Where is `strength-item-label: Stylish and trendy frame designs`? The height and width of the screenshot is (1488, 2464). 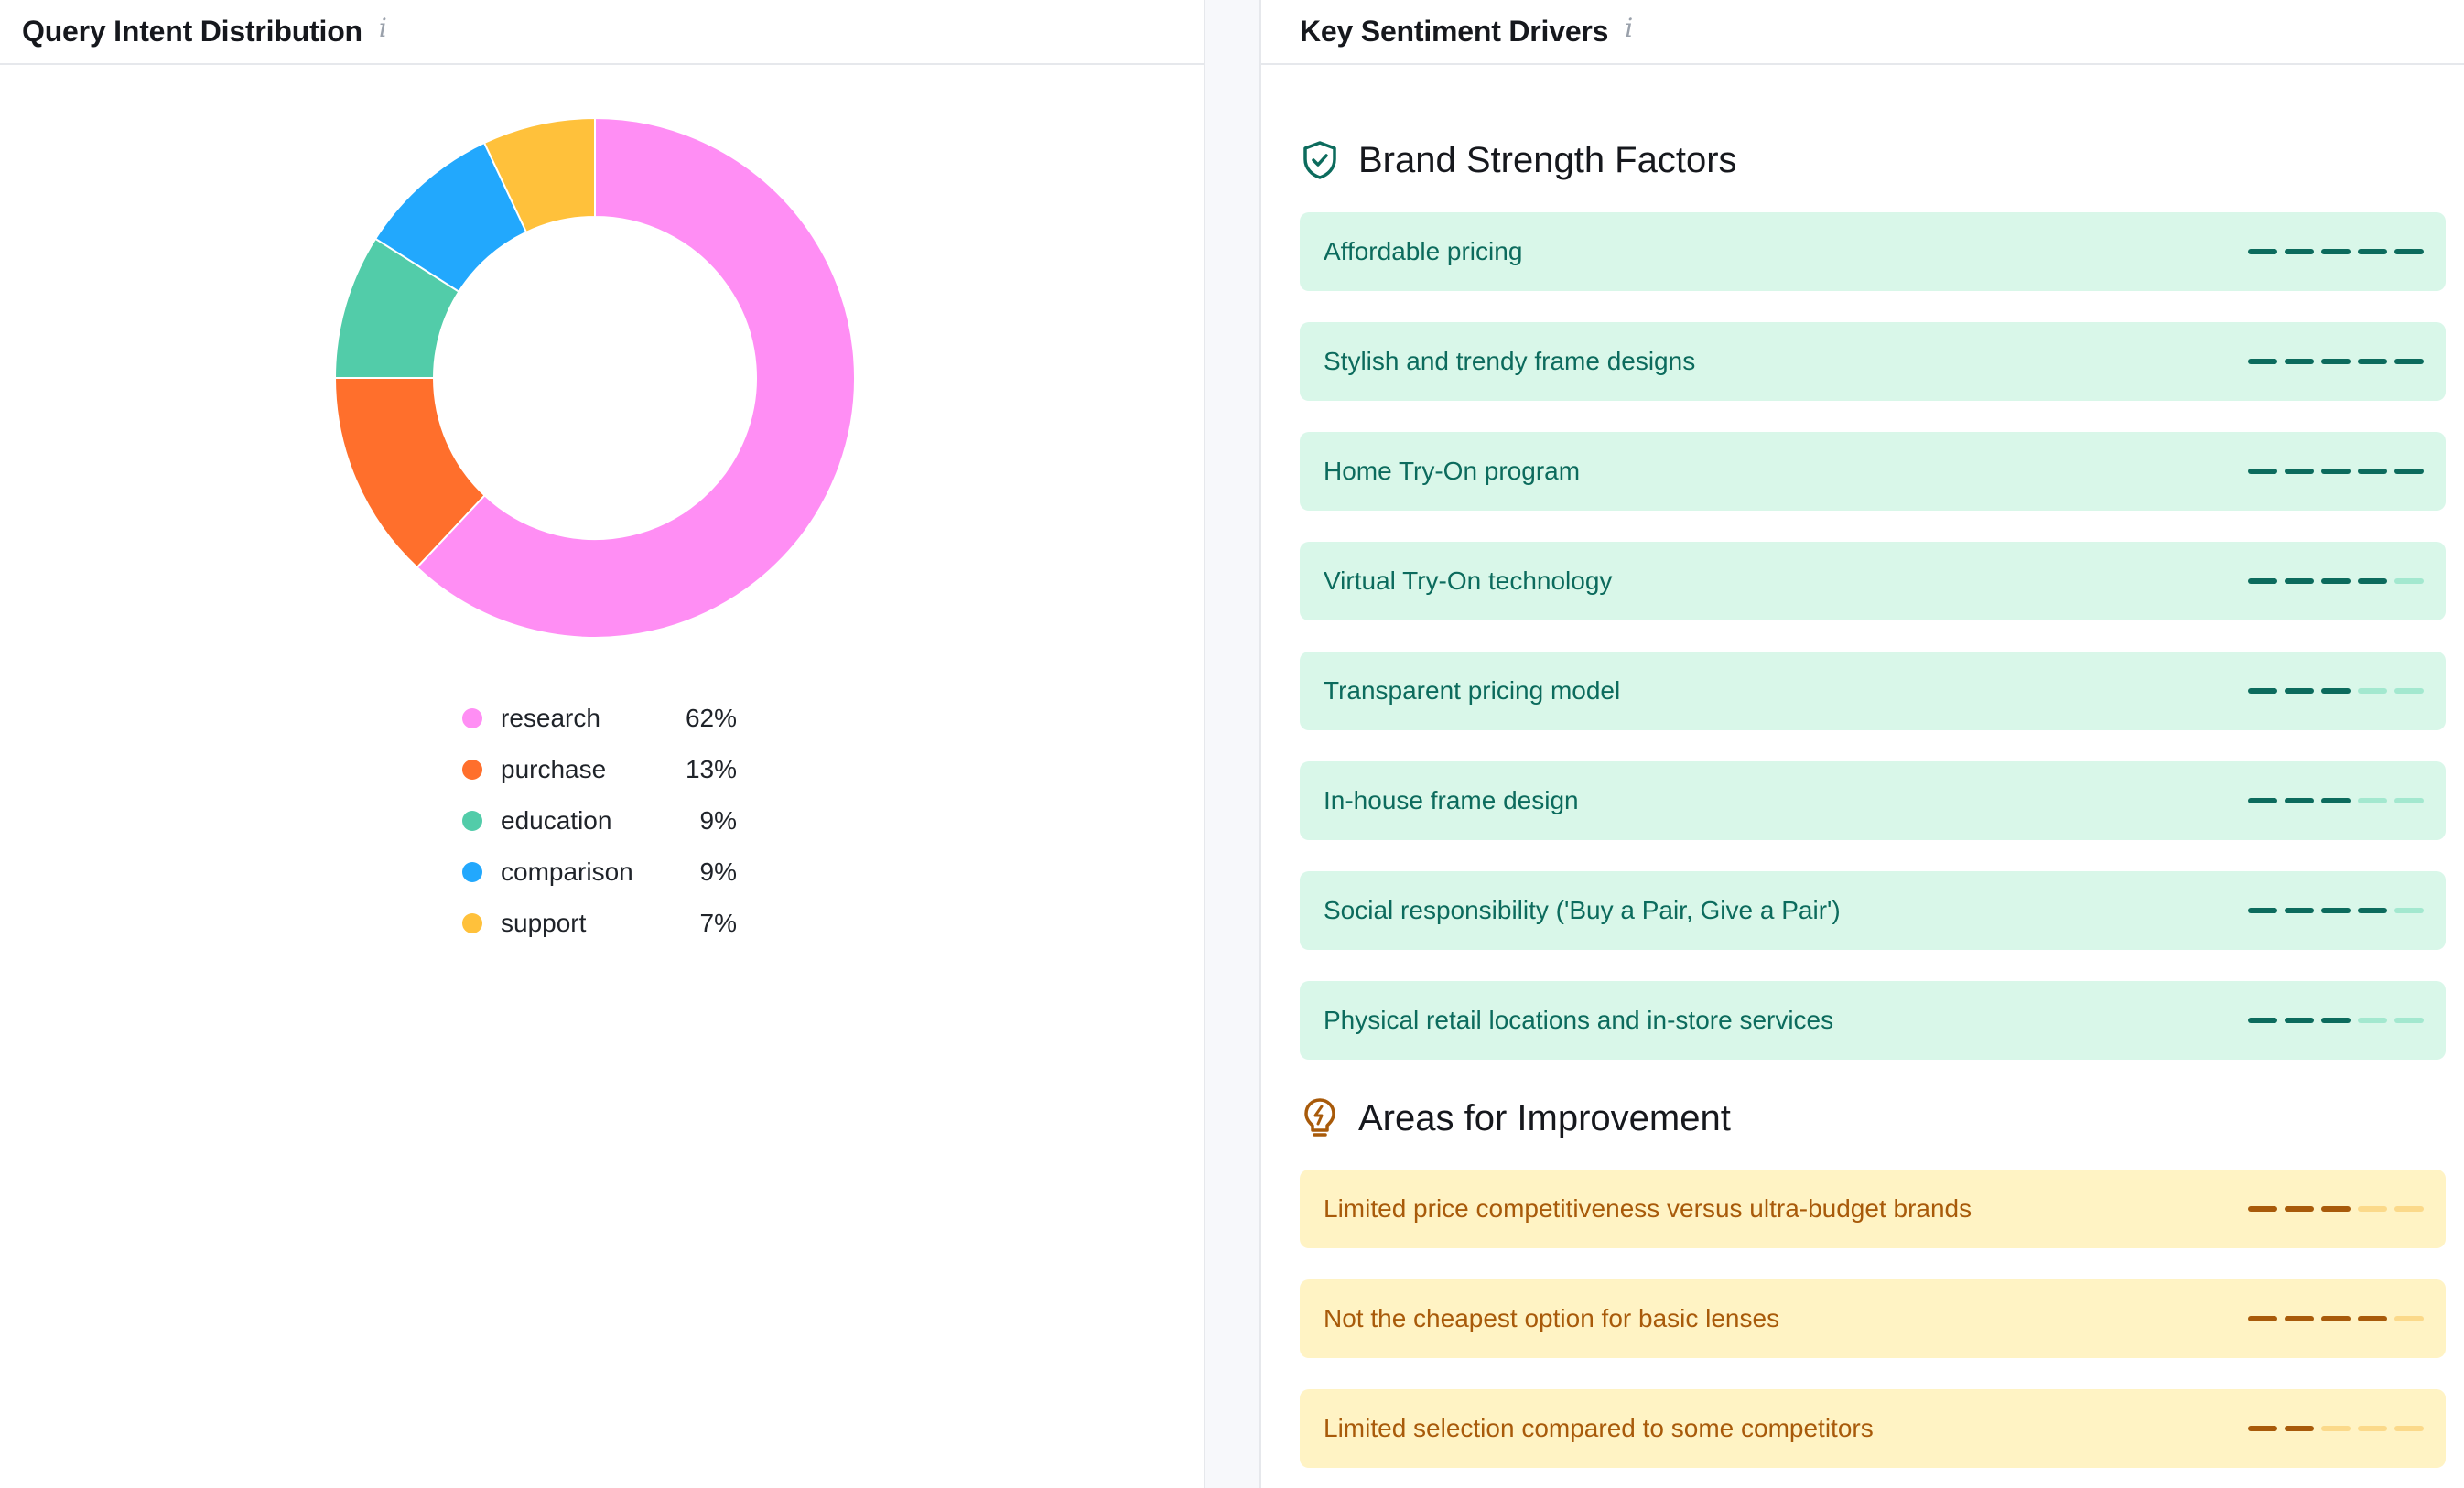
strength-item-label: Stylish and trendy frame designs is located at coordinates (1510, 361).